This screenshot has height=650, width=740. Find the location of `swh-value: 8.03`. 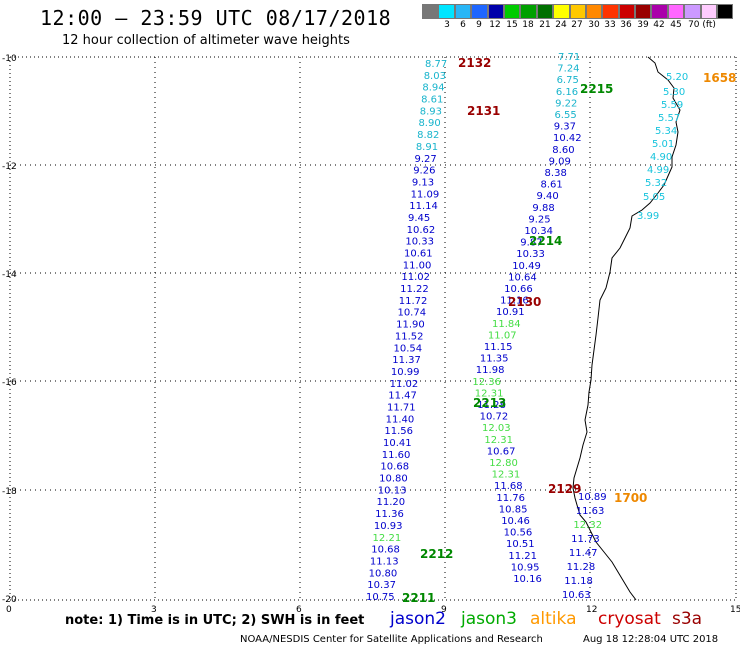

swh-value: 8.03 is located at coordinates (435, 76).